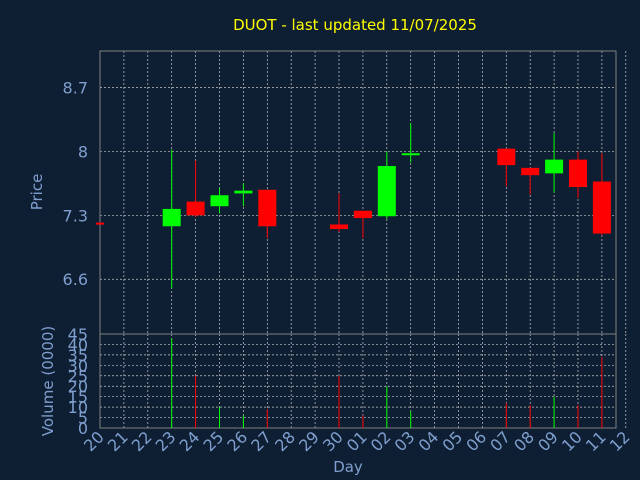  Describe the element at coordinates (78, 386) in the screenshot. I see `volume-tick-label: 20` at that location.